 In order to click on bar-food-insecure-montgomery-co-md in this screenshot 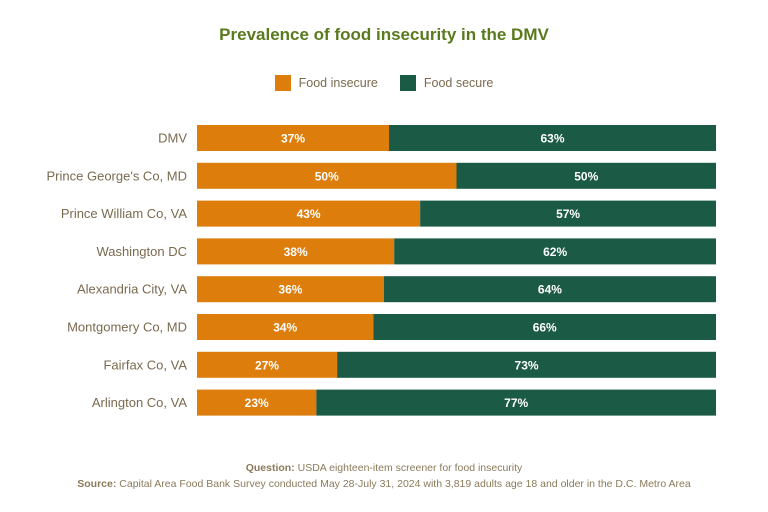, I will do `click(285, 327)`.